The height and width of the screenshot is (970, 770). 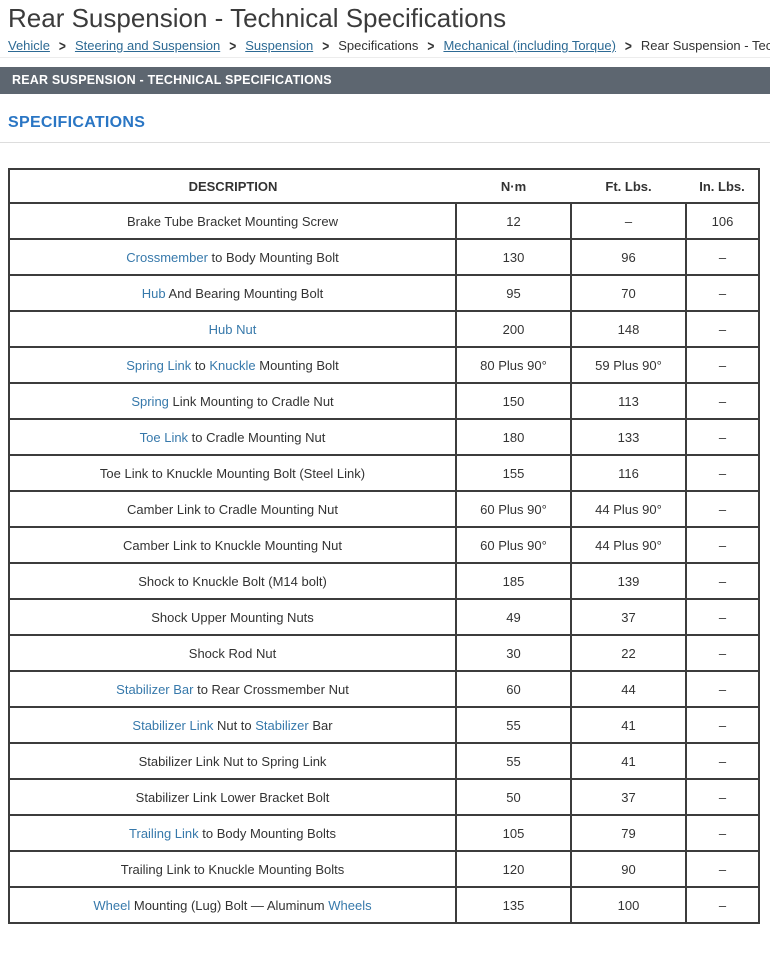 What do you see at coordinates (232, 580) in the screenshot?
I see `description-cell: Shock to Knuckle Bolt (M14 bolt)` at bounding box center [232, 580].